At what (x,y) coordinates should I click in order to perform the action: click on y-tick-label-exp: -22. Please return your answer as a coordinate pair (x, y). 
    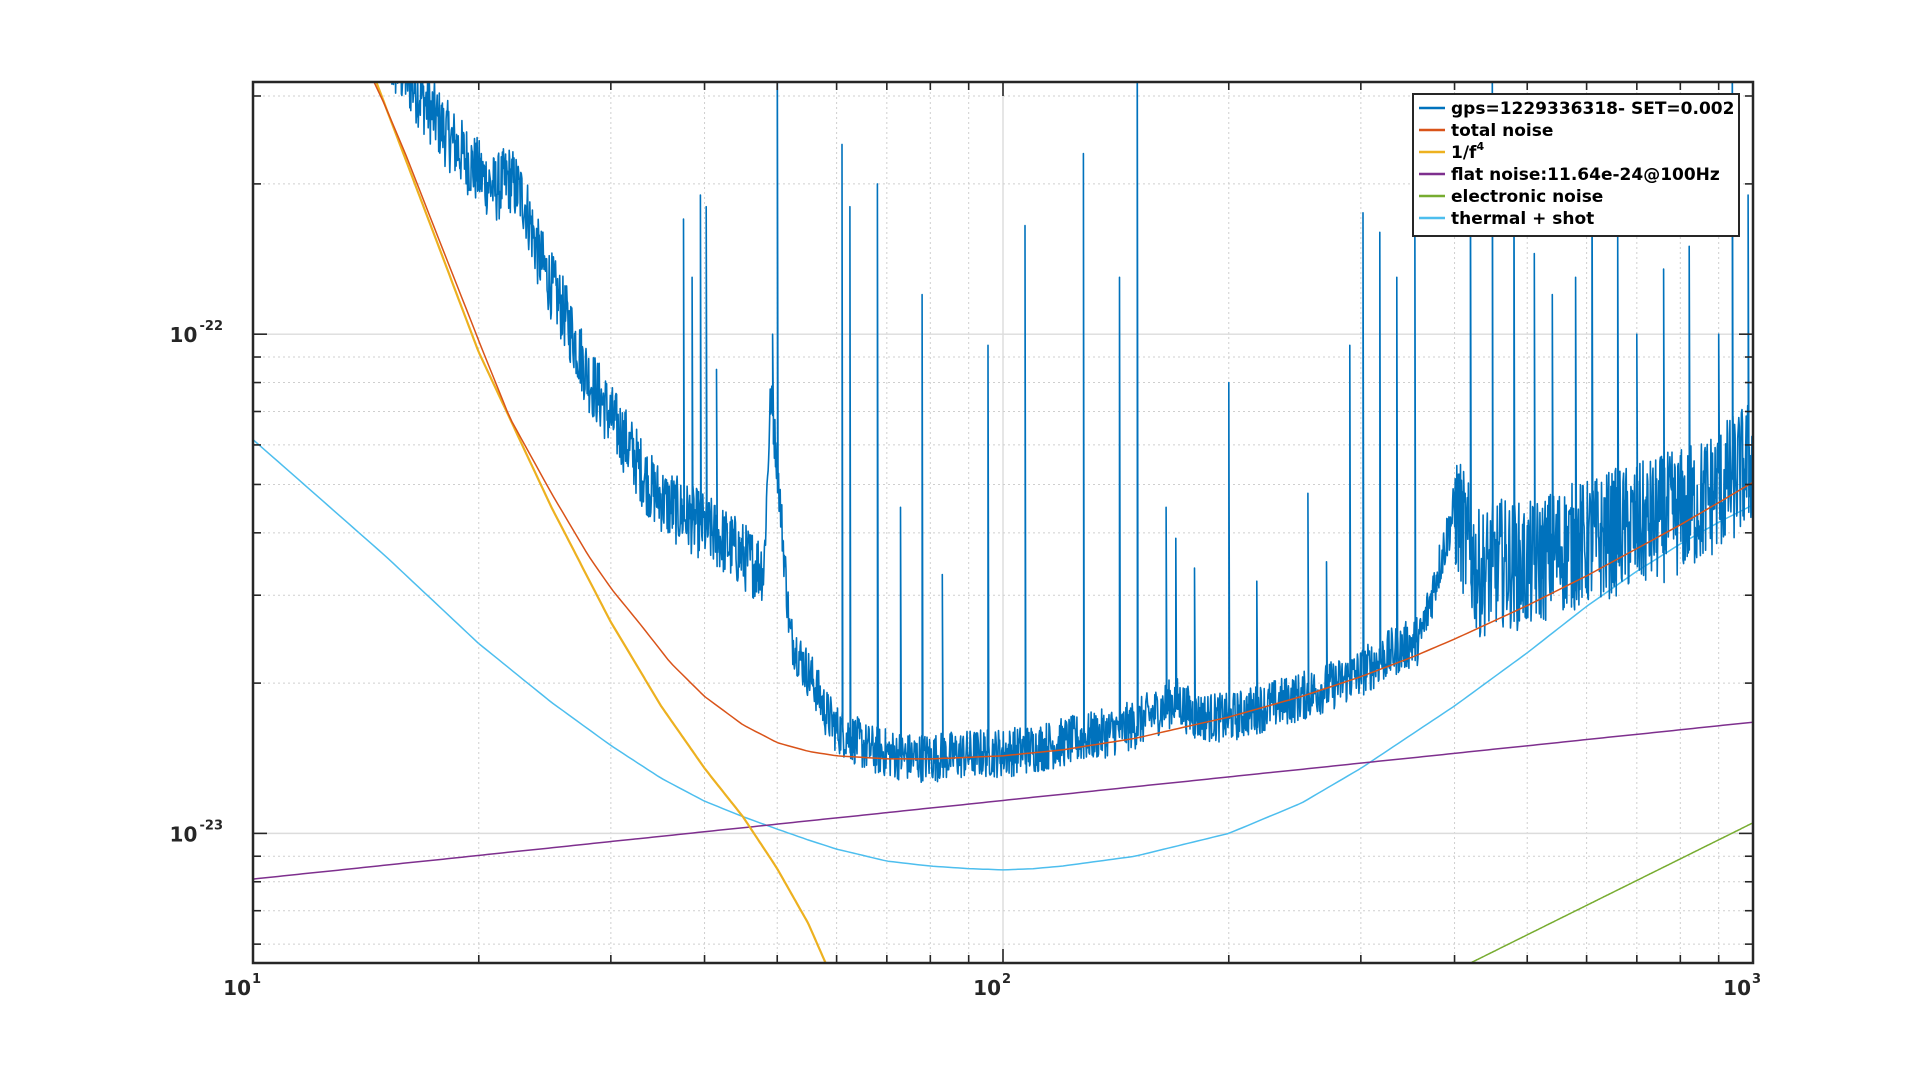
    Looking at the image, I should click on (212, 326).